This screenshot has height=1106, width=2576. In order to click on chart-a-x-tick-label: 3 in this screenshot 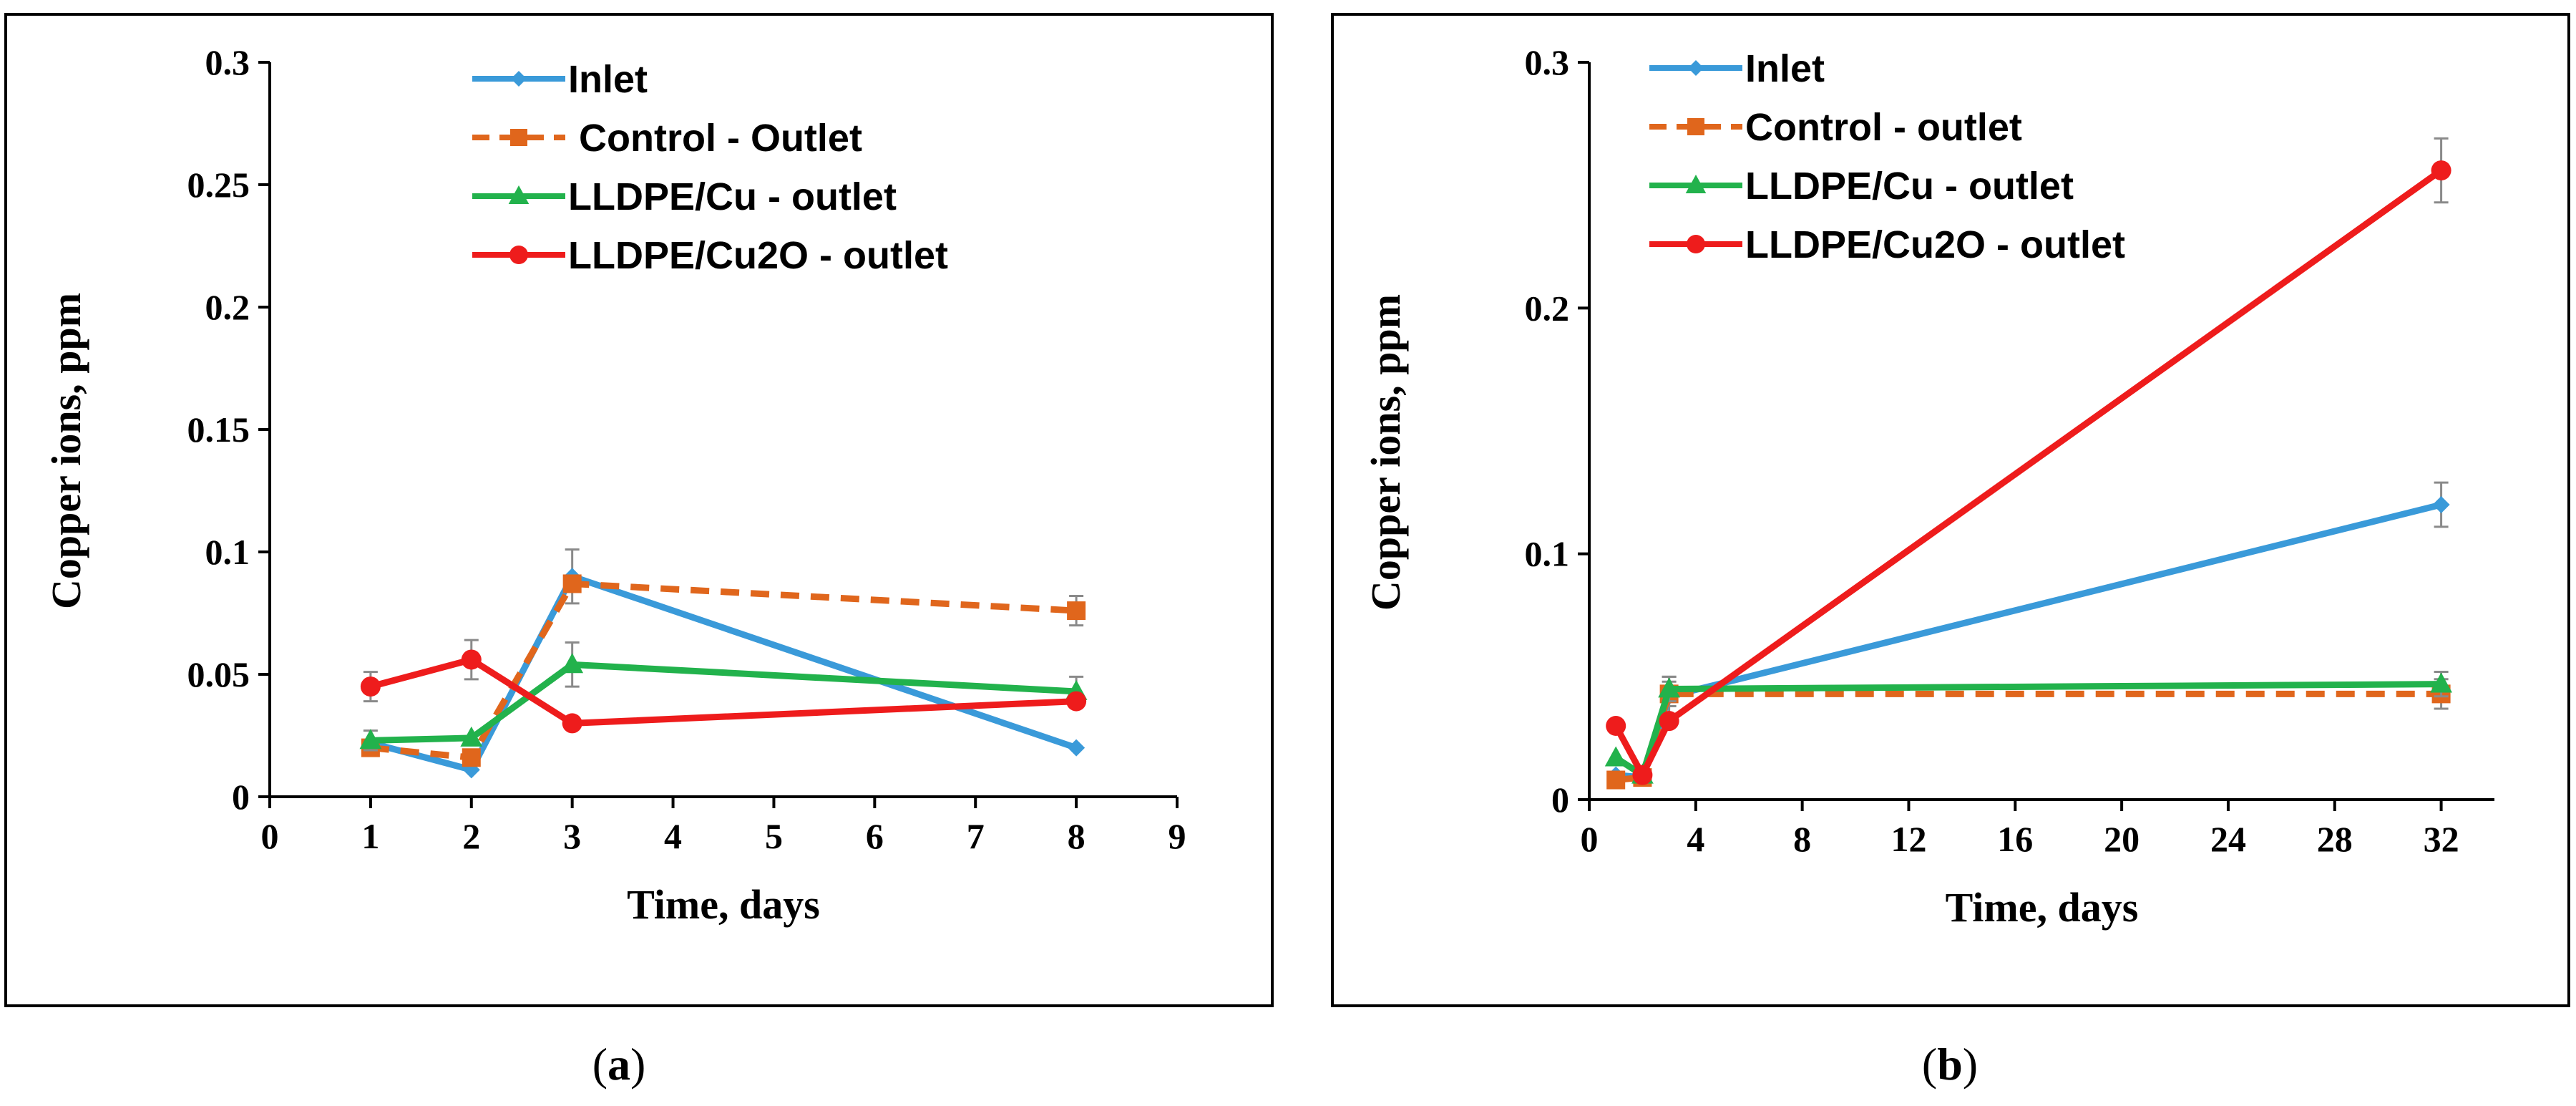, I will do `click(572, 836)`.